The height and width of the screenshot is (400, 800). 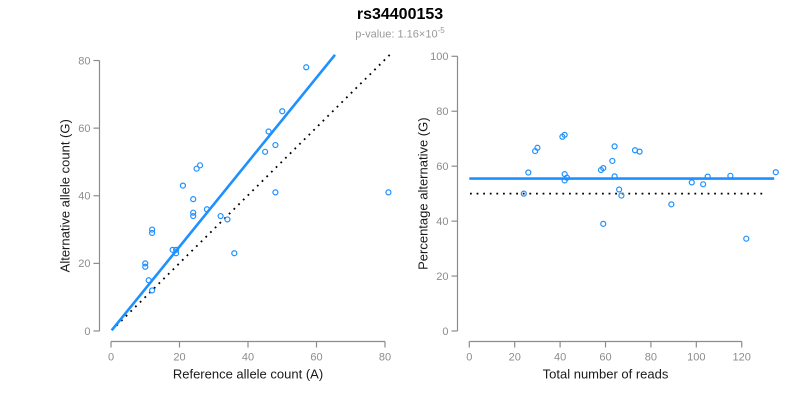 What do you see at coordinates (65, 195) in the screenshot?
I see `y-axis-title: Alternative allele count (G)` at bounding box center [65, 195].